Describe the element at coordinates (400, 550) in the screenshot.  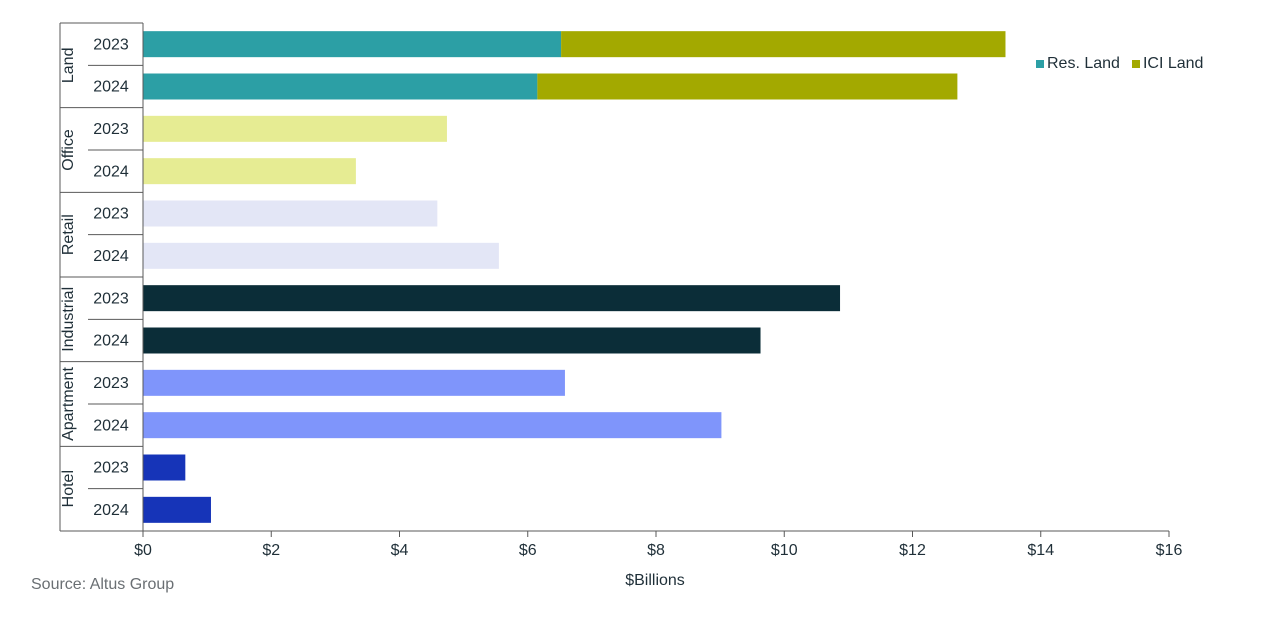
I see `x-tick-label: $4` at that location.